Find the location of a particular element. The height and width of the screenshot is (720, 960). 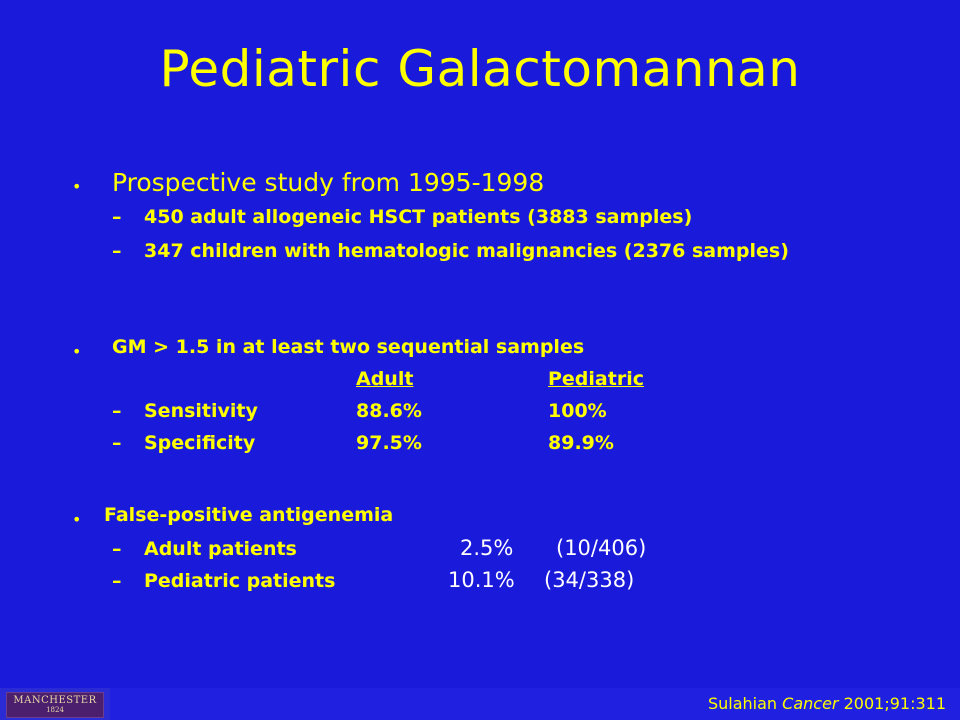

university-logo: MANCHESTER 1824 is located at coordinates (55, 704).